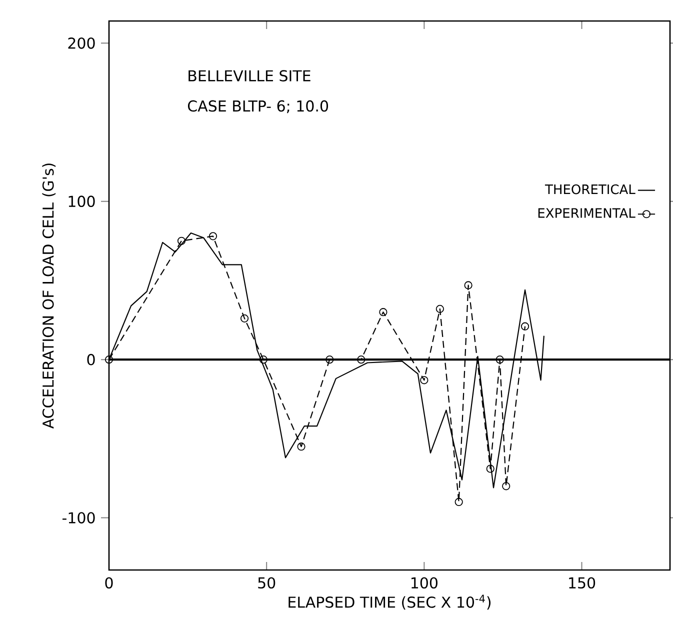 This screenshot has width=673, height=641. Describe the element at coordinates (590, 189) in the screenshot. I see `legend-label: THEORETICAL` at that location.